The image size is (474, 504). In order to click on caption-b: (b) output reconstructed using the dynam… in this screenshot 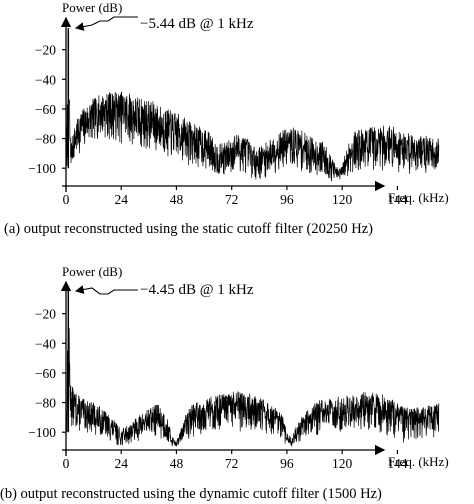, I will do `click(191, 494)`.